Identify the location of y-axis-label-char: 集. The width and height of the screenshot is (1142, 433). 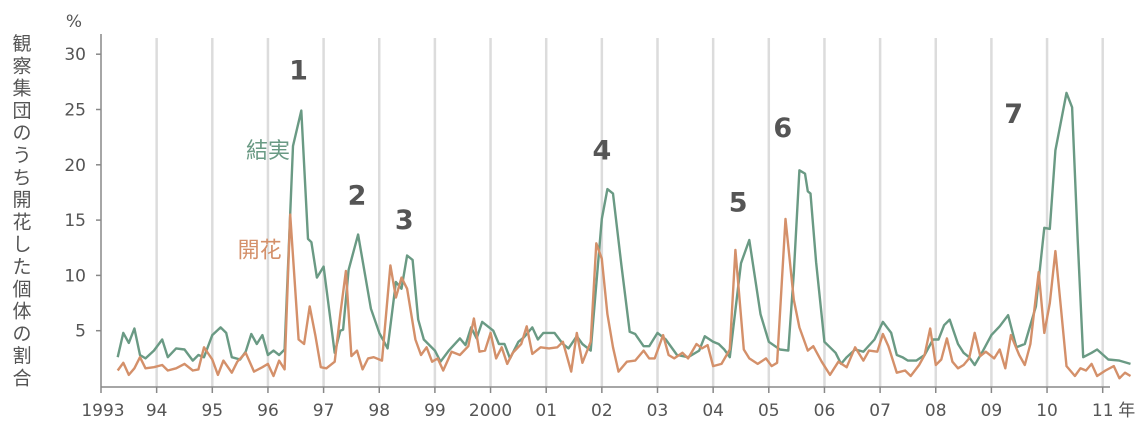
(21, 89).